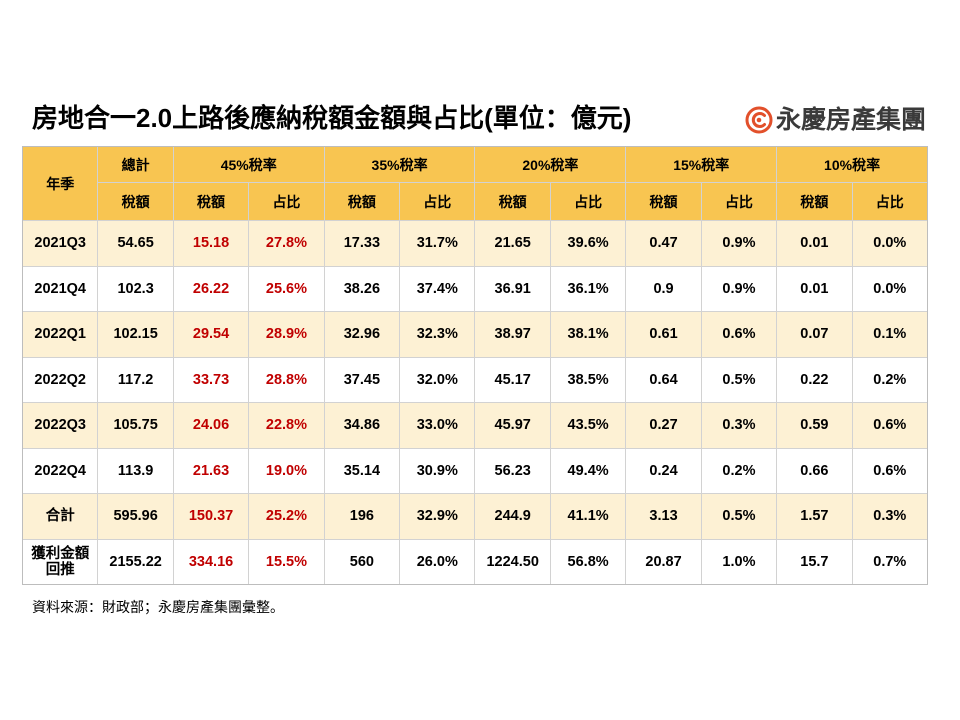  What do you see at coordinates (362, 425) in the screenshot?
I see `tax-amount-cell: 34.86` at bounding box center [362, 425].